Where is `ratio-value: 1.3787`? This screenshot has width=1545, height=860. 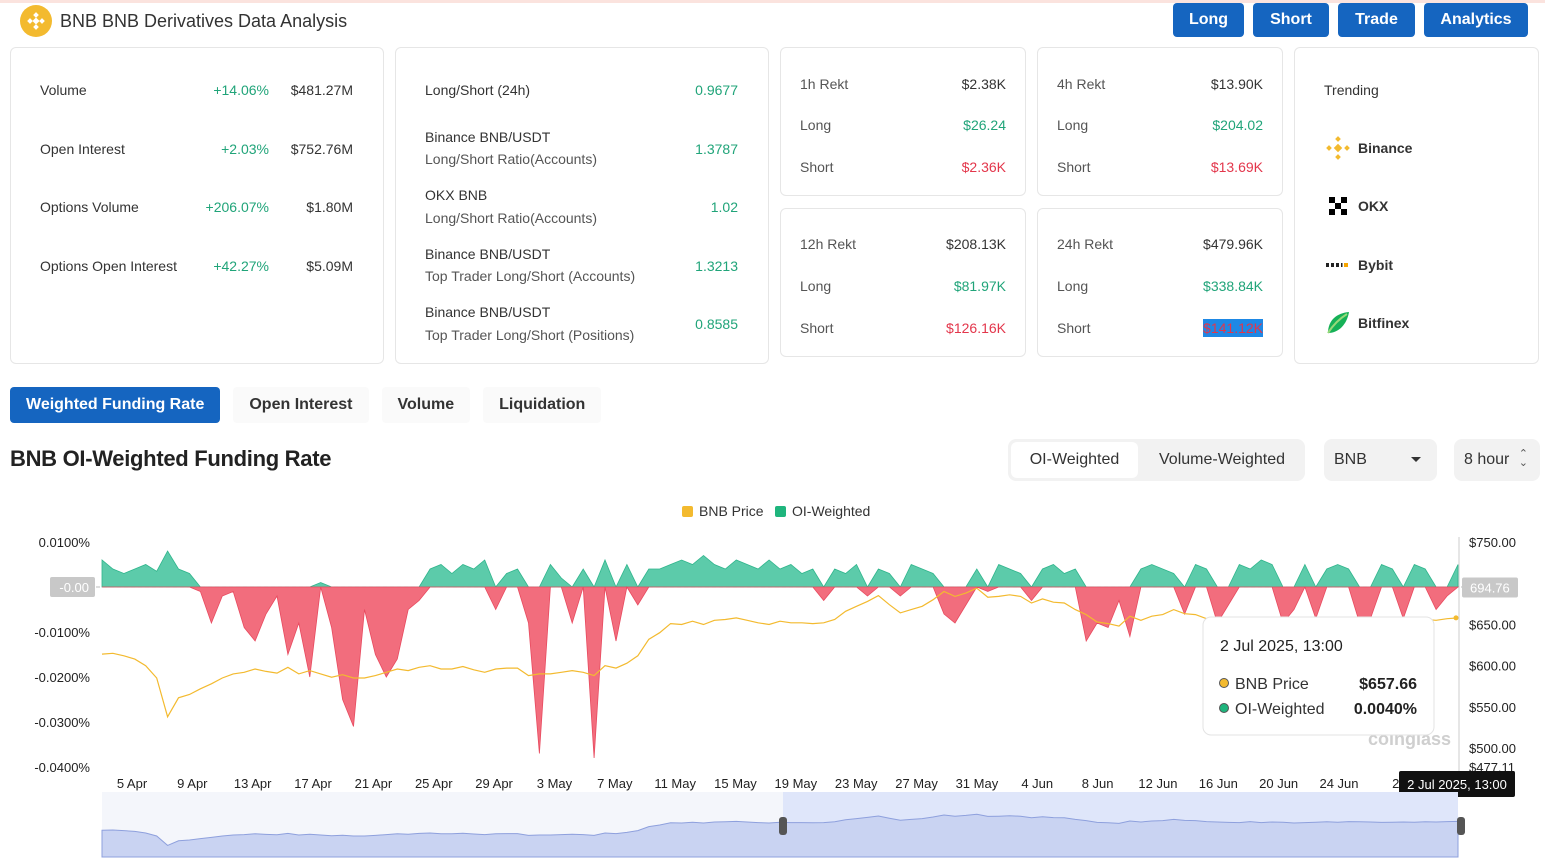 ratio-value: 1.3787 is located at coordinates (716, 149).